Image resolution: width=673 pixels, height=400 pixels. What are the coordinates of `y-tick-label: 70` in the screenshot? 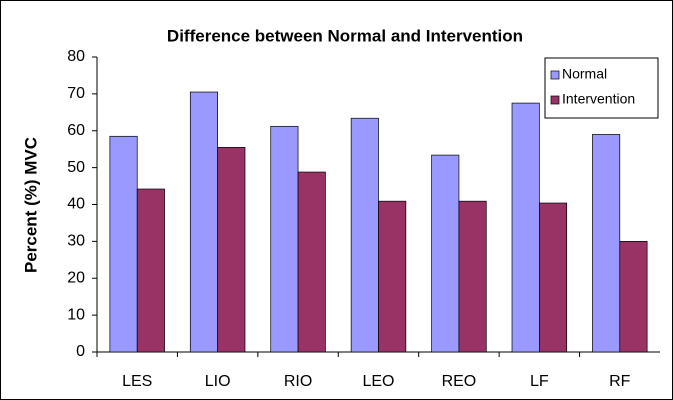 It's located at (76, 93).